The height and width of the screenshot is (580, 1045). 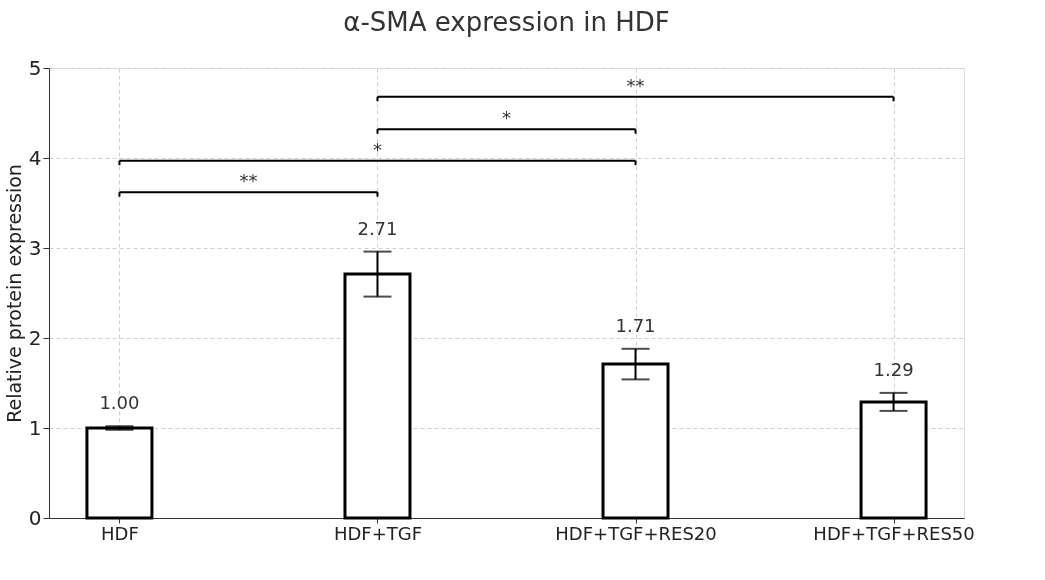 What do you see at coordinates (35, 337) in the screenshot?
I see `y-tick-label: 2` at bounding box center [35, 337].